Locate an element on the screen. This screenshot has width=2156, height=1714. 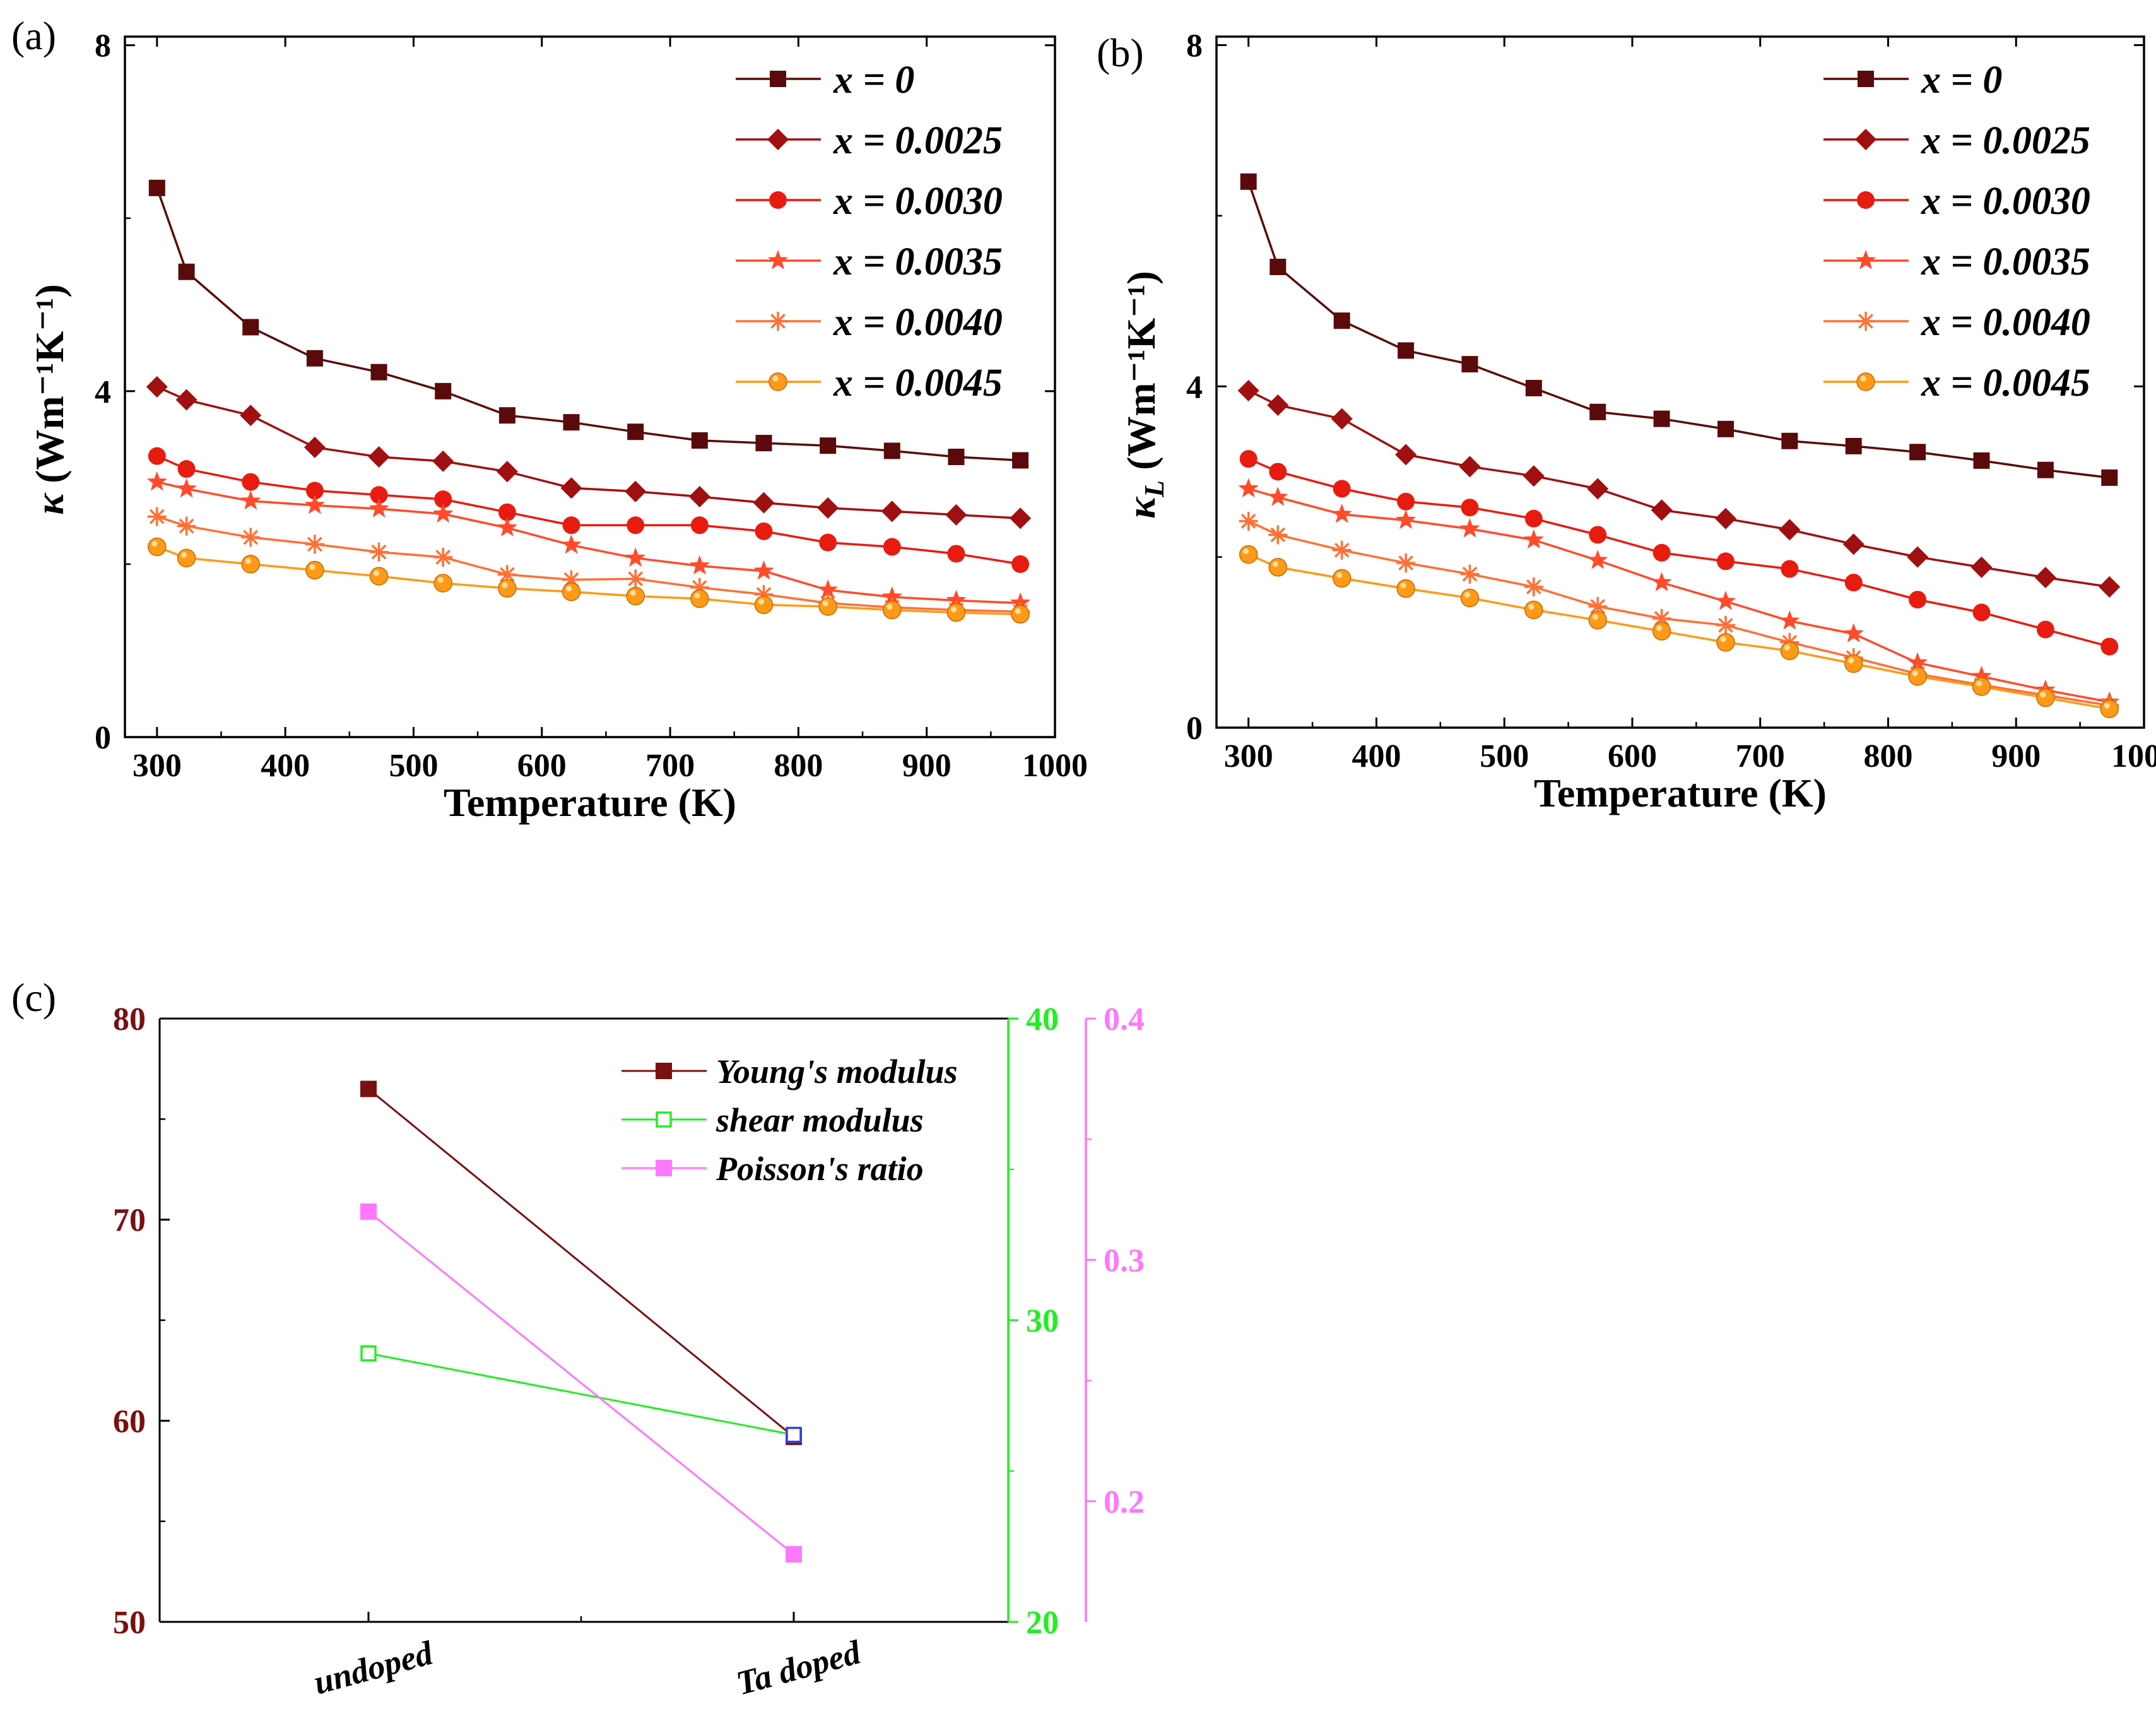
panel-label: (b) is located at coordinates (1120, 52).